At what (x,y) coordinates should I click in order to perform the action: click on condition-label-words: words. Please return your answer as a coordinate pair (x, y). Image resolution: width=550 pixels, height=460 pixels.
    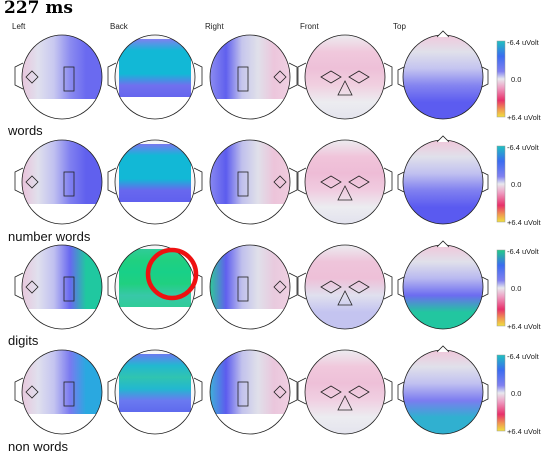
    Looking at the image, I should click on (25, 130).